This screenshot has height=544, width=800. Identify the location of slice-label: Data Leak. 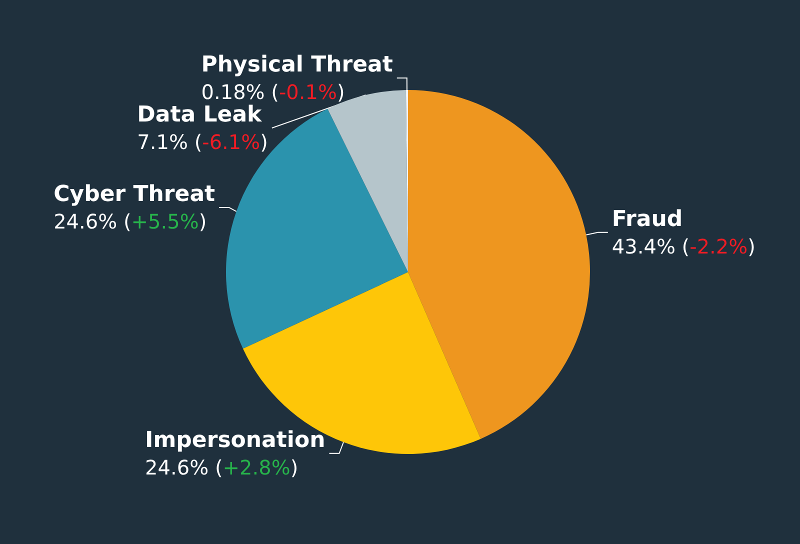
(200, 115).